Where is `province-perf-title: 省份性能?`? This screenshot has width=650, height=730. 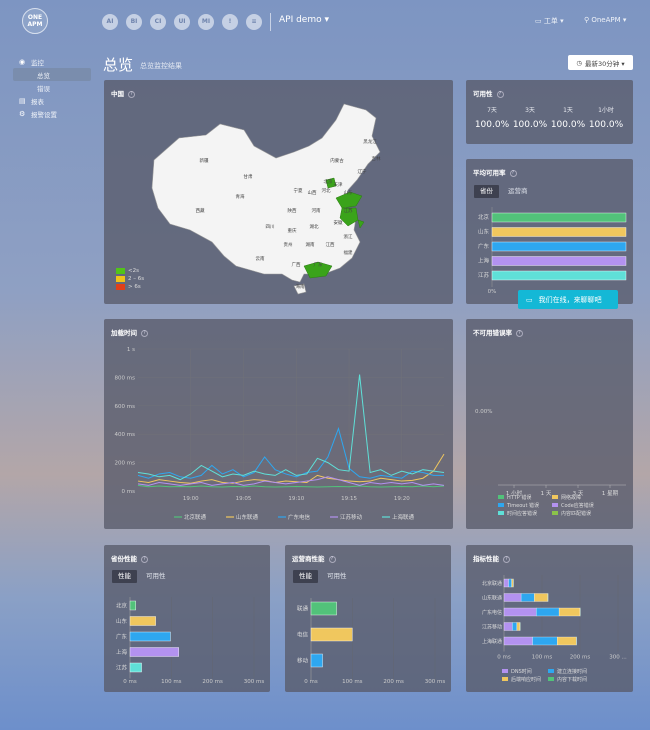
province-perf-title: 省份性能? is located at coordinates (129, 558).